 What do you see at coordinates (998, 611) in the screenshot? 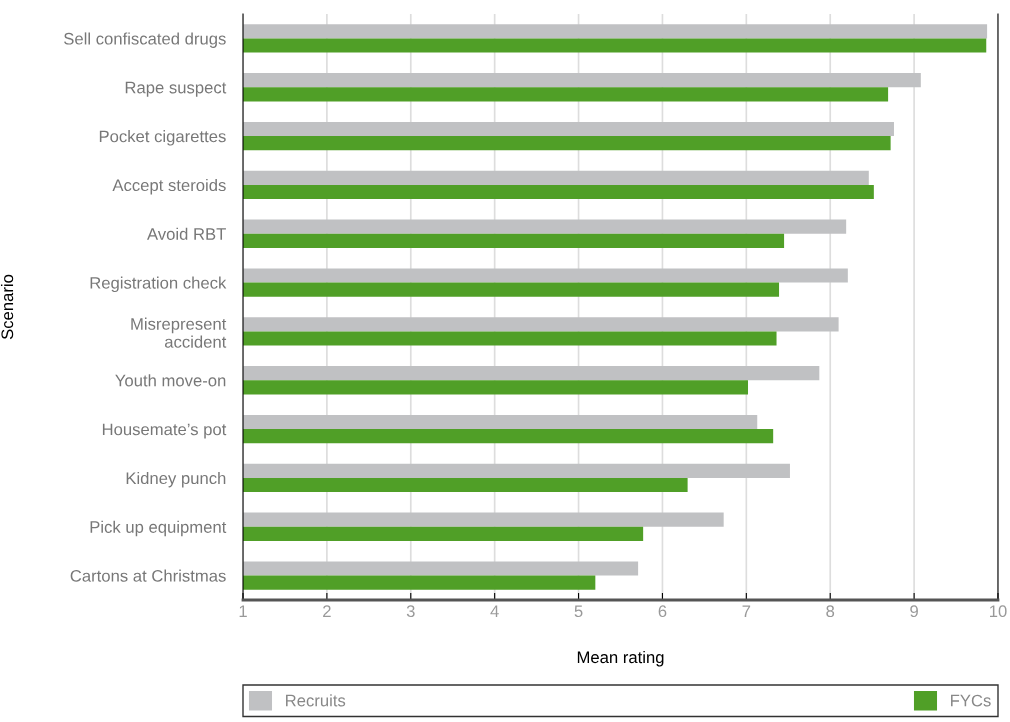
I see `x-tick-label: 10` at bounding box center [998, 611].